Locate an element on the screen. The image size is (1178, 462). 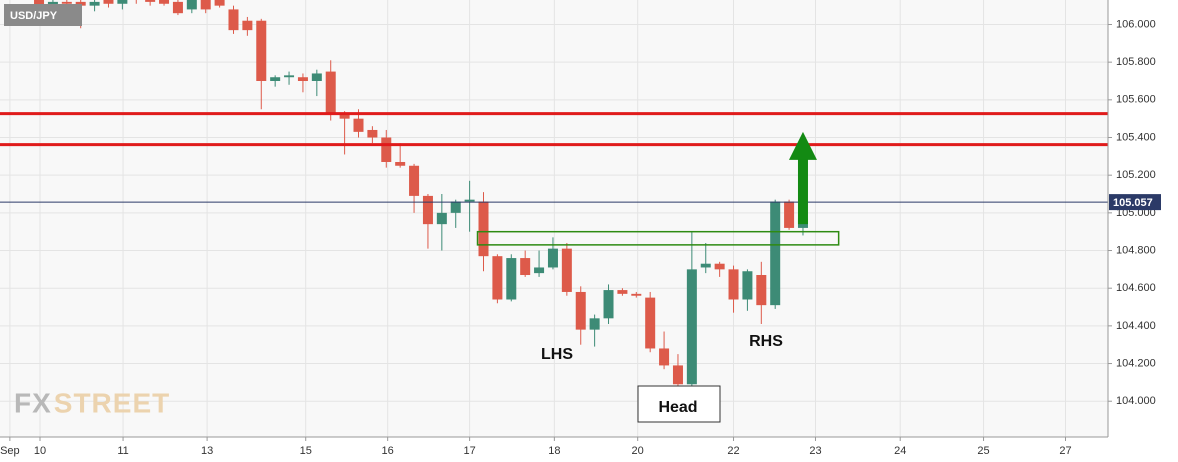
x-tick-label: 16 is located at coordinates (388, 451).